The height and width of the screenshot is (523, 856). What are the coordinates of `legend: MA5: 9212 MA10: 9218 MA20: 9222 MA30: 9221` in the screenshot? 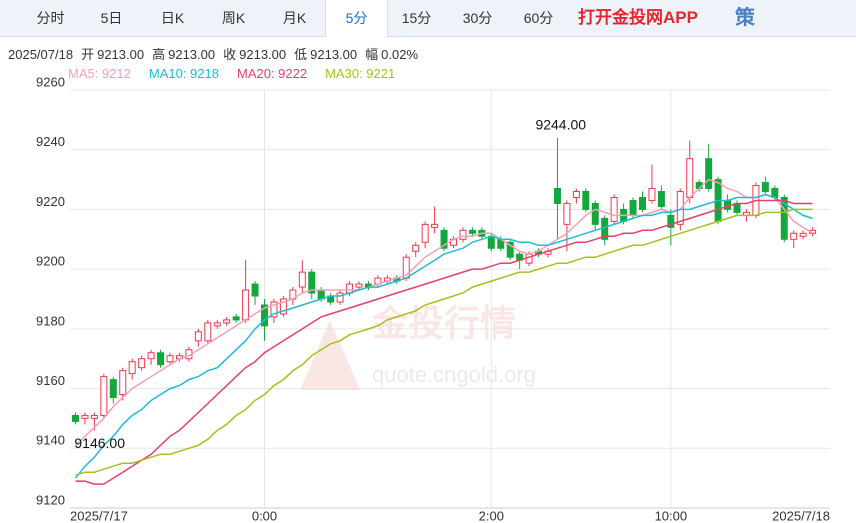 It's located at (240, 73).